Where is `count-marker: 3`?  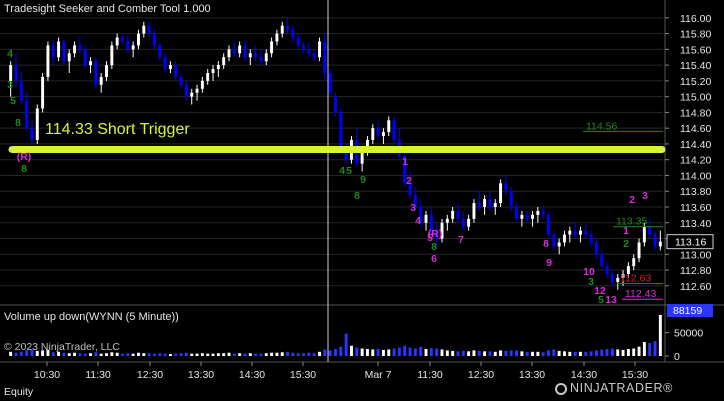 count-marker: 3 is located at coordinates (413, 208).